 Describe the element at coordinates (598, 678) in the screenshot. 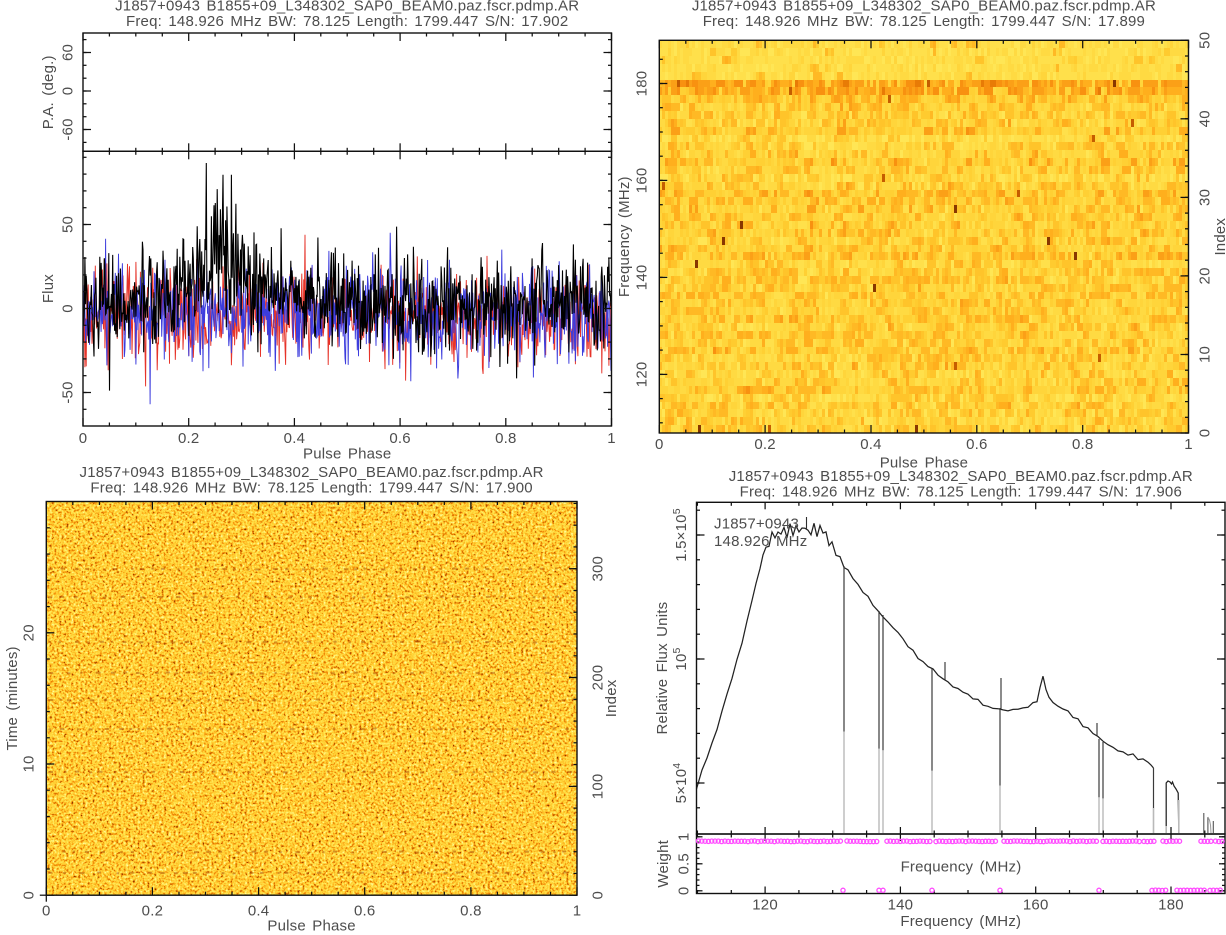

I see `svg-text: 200` at that location.